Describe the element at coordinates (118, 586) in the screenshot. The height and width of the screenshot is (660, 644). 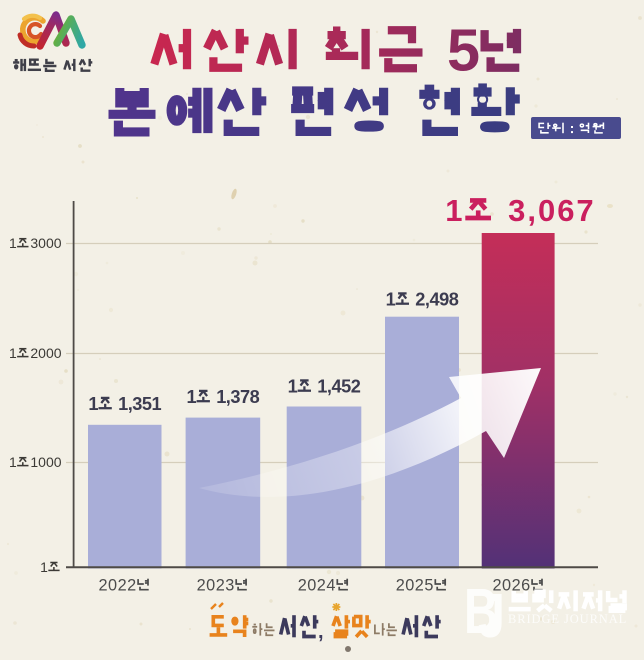
I see `svg-text: 2022` at that location.